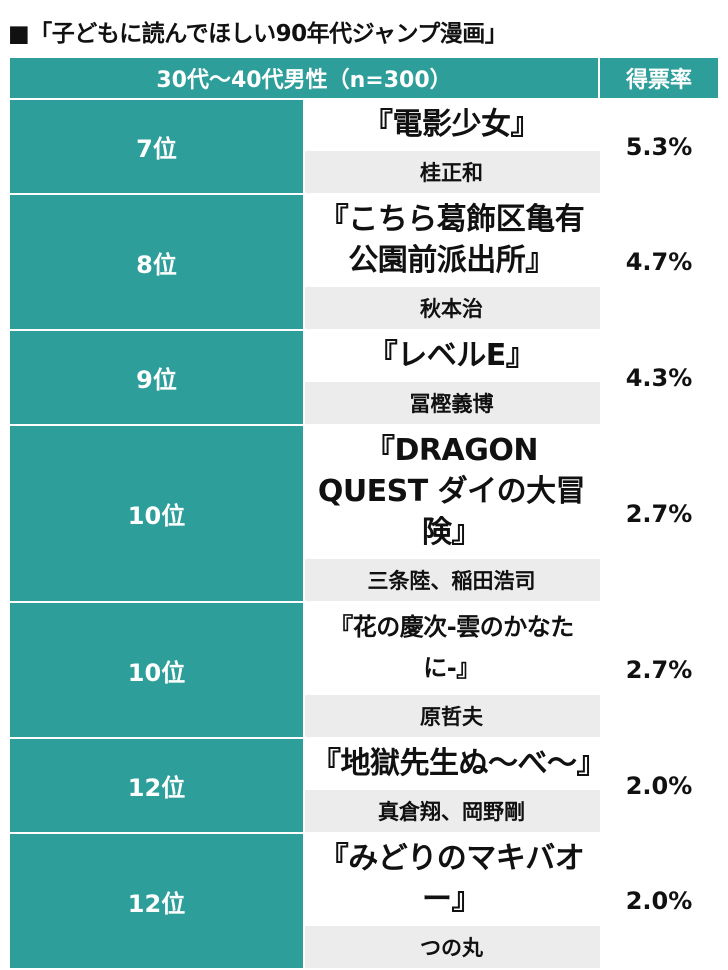 The width and height of the screenshot is (728, 970). What do you see at coordinates (451, 491) in the screenshot?
I see `work-title: 『DRAGON QUEST ダイの大冒険』` at bounding box center [451, 491].